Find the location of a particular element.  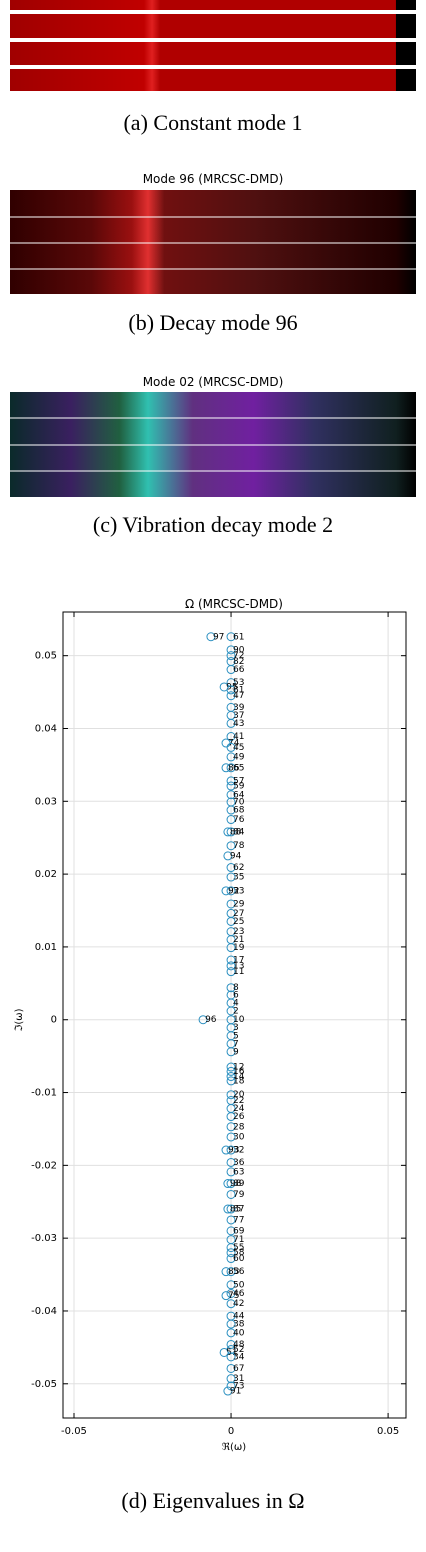

point-label: 17 is located at coordinates (238, 961).